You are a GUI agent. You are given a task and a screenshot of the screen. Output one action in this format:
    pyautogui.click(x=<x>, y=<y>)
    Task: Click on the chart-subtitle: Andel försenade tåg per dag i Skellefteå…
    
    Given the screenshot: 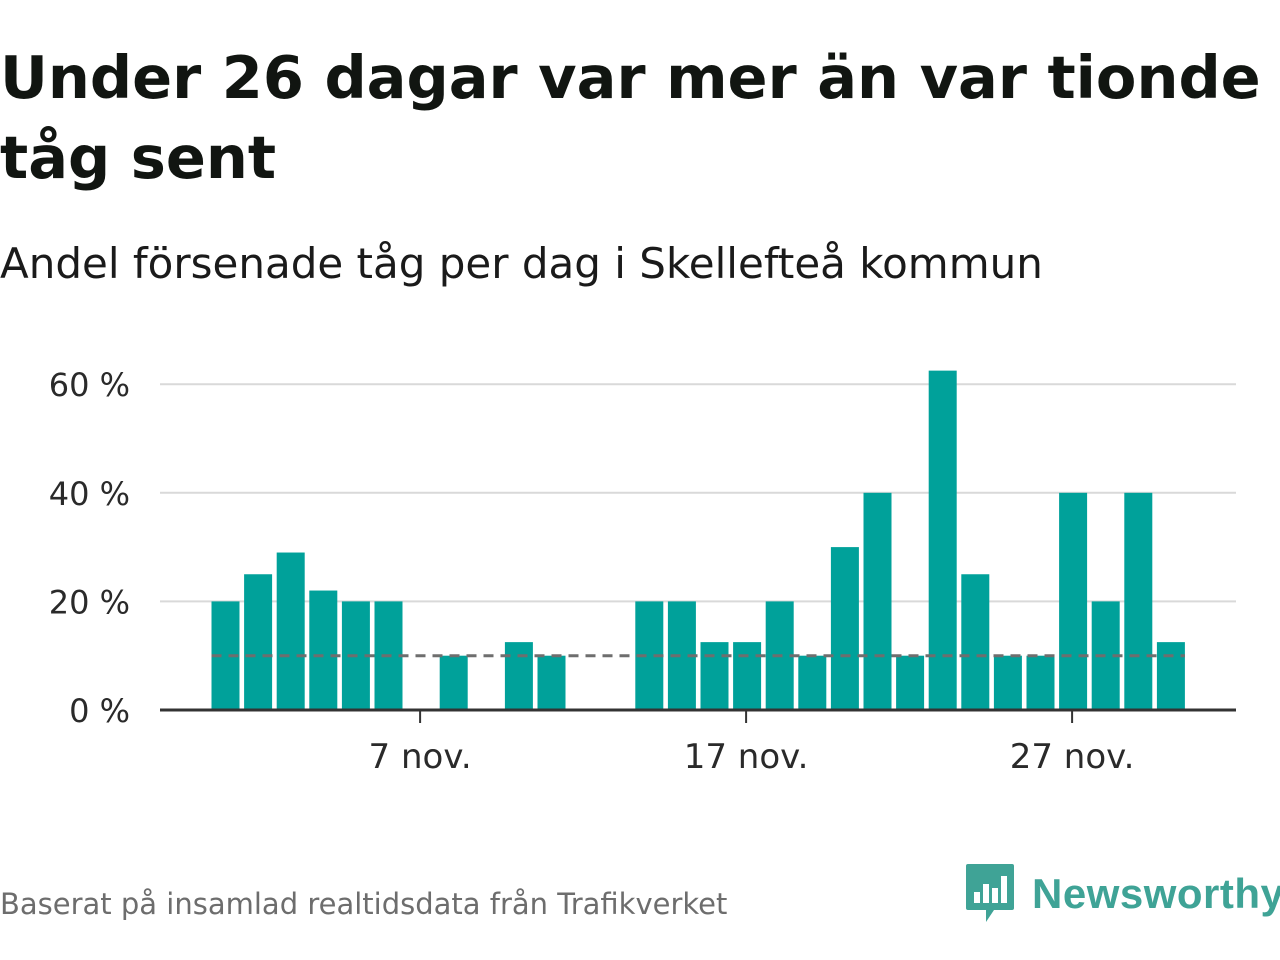 What is the action you would take?
    pyautogui.click(x=521, y=263)
    